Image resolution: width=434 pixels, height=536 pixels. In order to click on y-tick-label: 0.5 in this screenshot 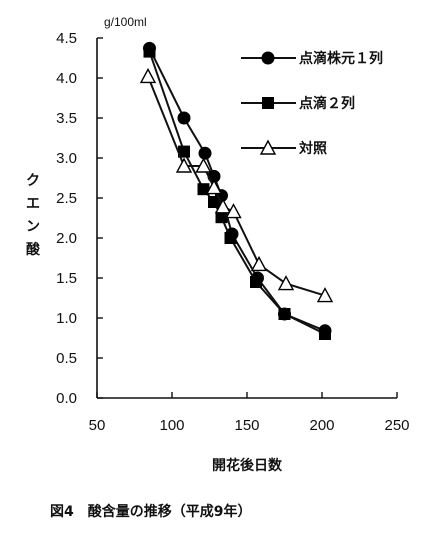, I will do `click(66, 358)`.